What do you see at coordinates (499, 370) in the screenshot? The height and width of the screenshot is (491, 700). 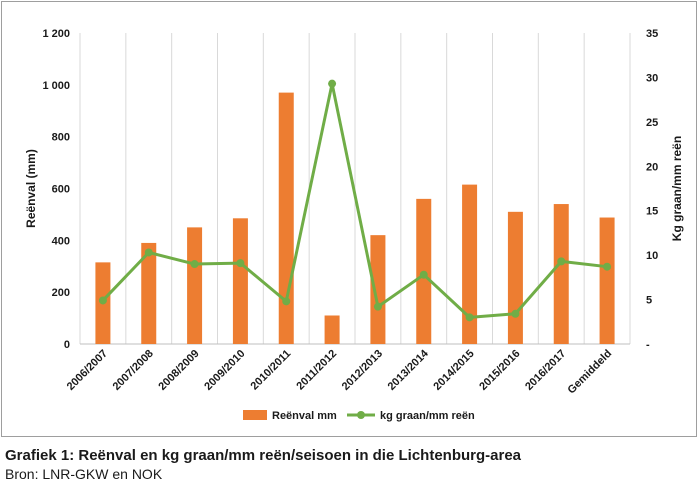 I see `x-tick-label: 2015/2016` at bounding box center [499, 370].